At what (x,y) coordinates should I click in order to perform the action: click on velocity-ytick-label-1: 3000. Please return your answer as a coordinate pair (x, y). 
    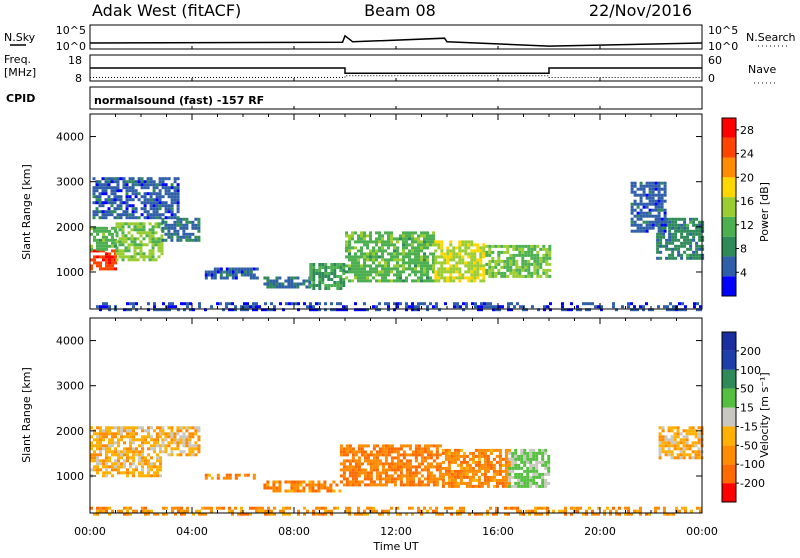
    Looking at the image, I should click on (70, 386).